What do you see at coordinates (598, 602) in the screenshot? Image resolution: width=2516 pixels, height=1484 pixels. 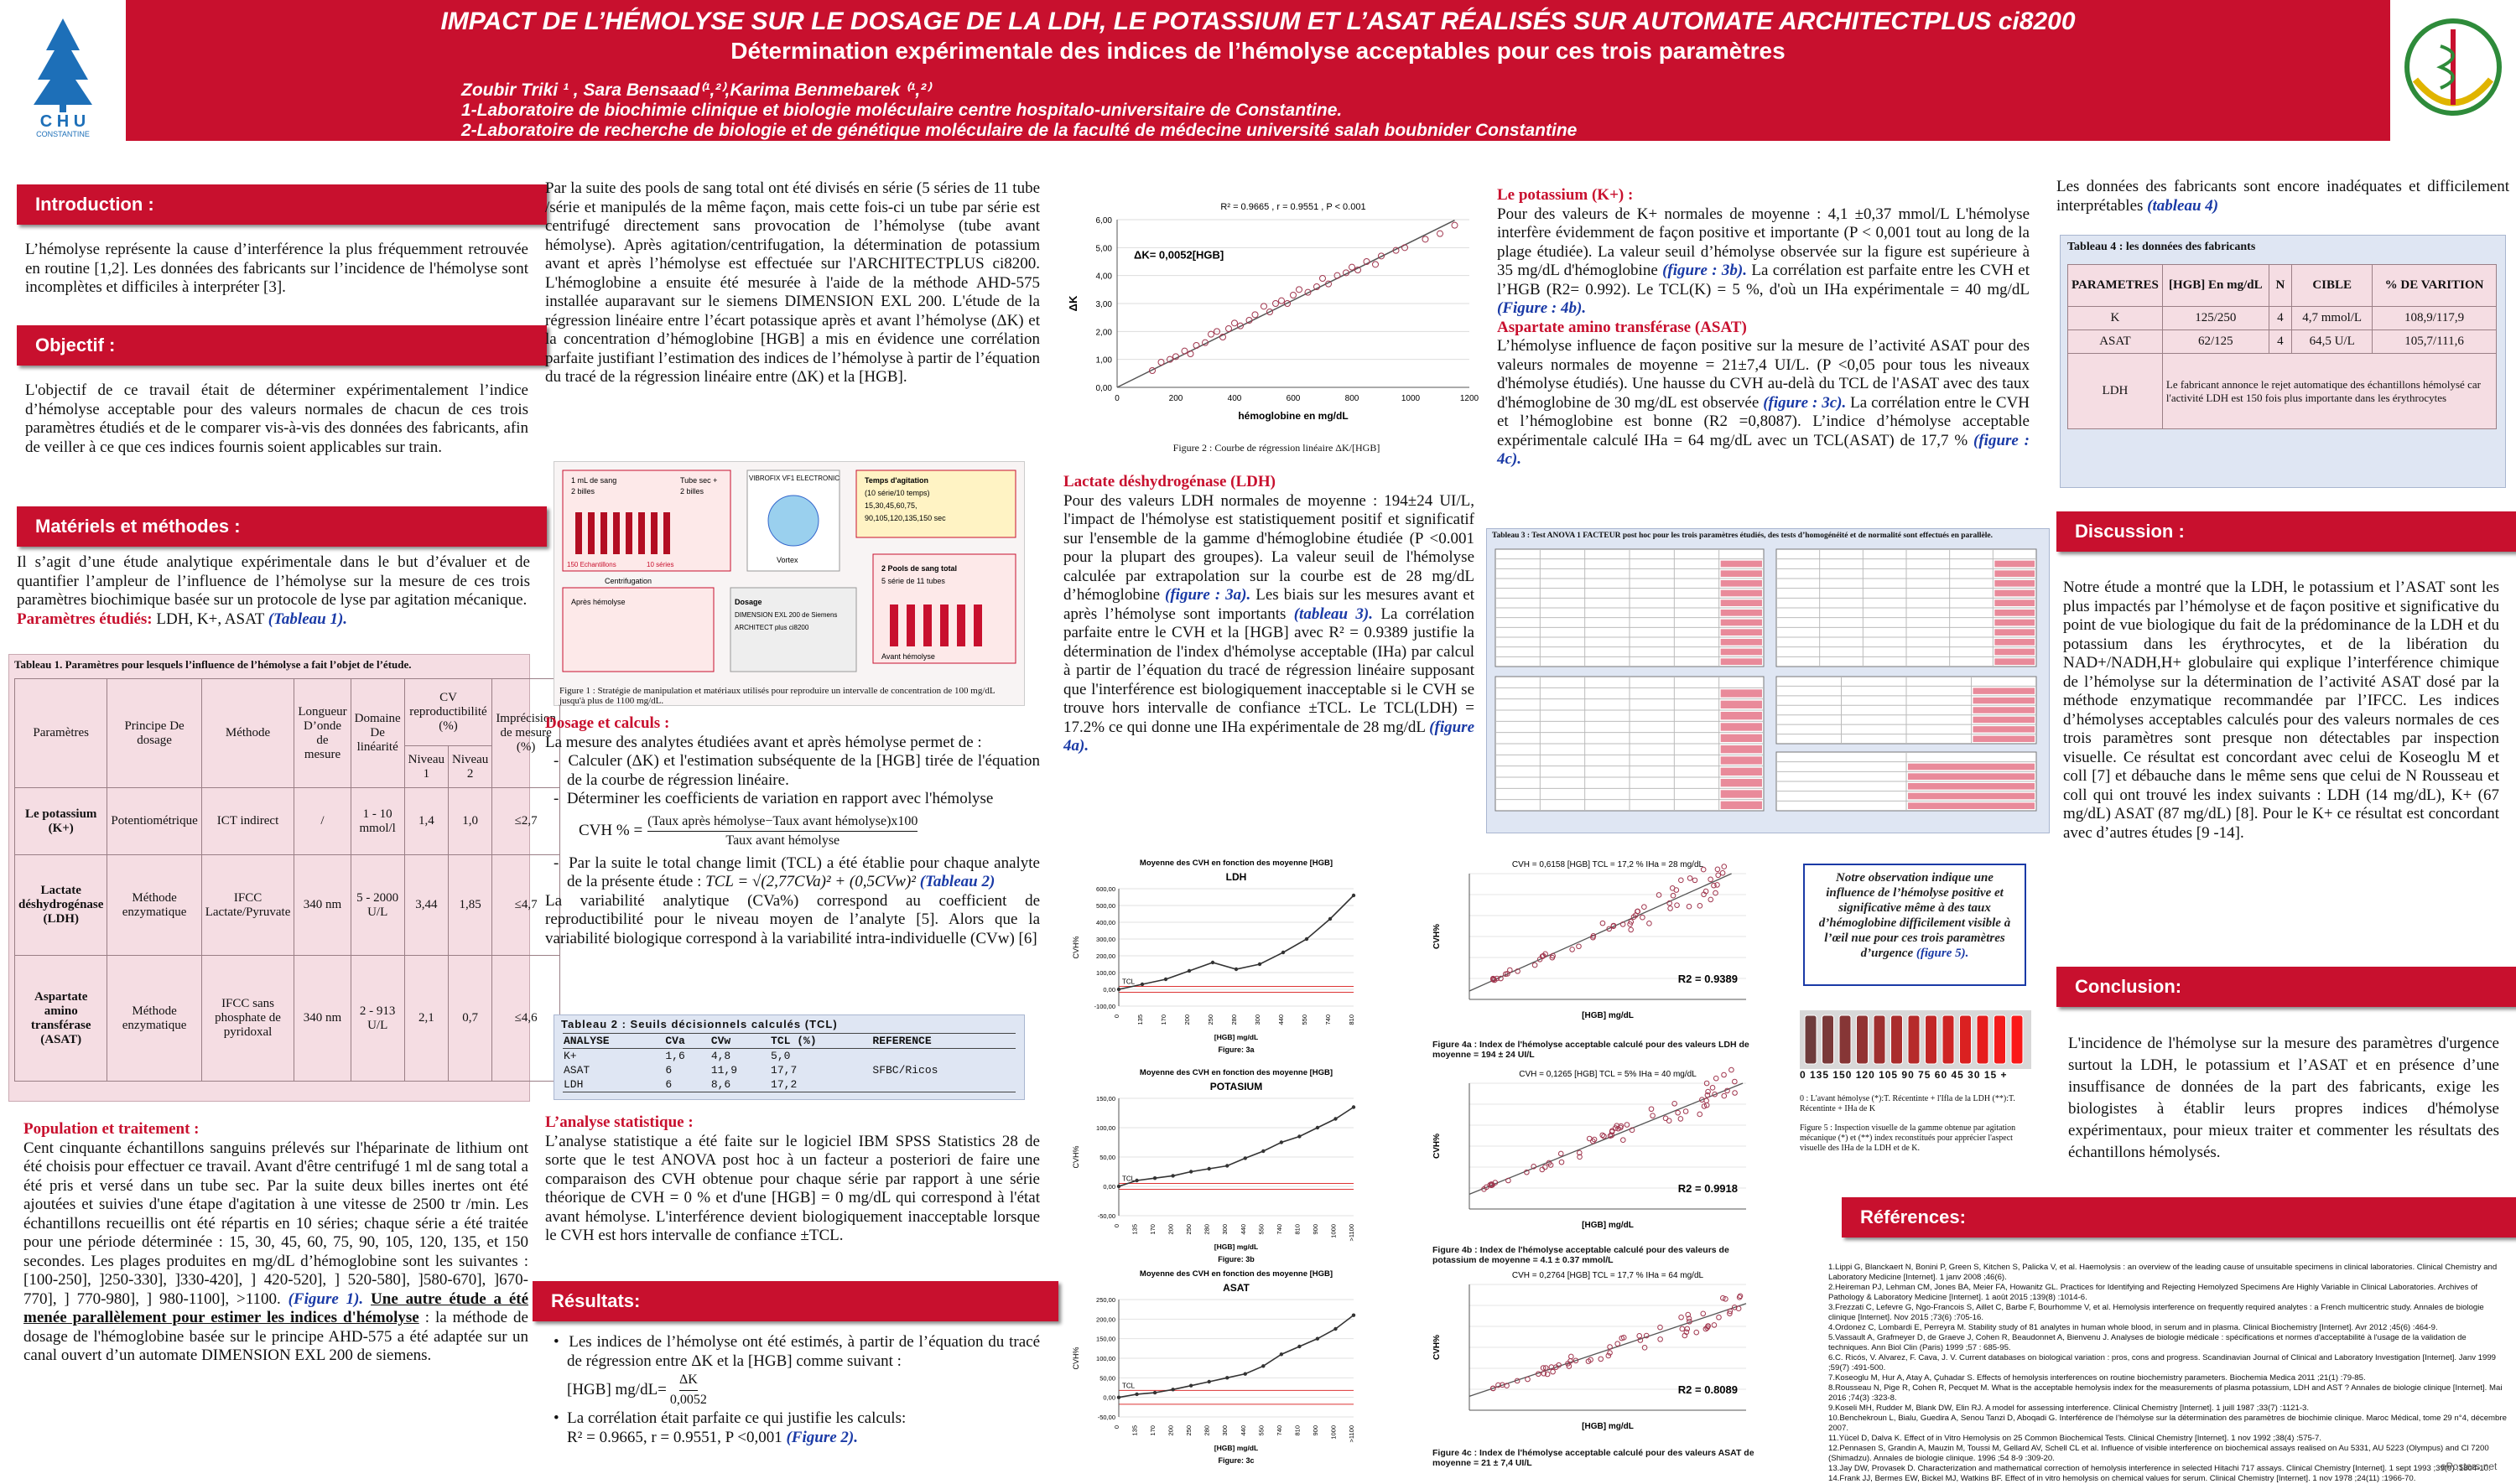 I see `fig1-label: Après hémolyse` at bounding box center [598, 602].